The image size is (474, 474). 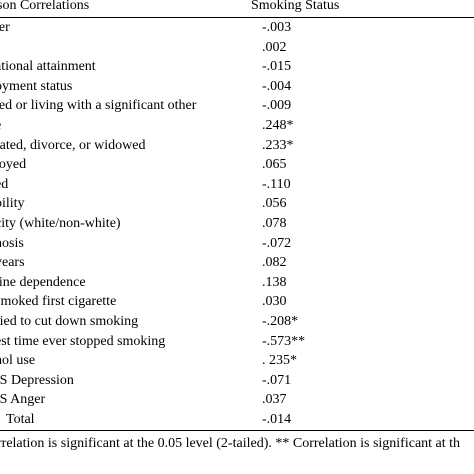 I want to click on row-value: -.072, so click(x=277, y=243).